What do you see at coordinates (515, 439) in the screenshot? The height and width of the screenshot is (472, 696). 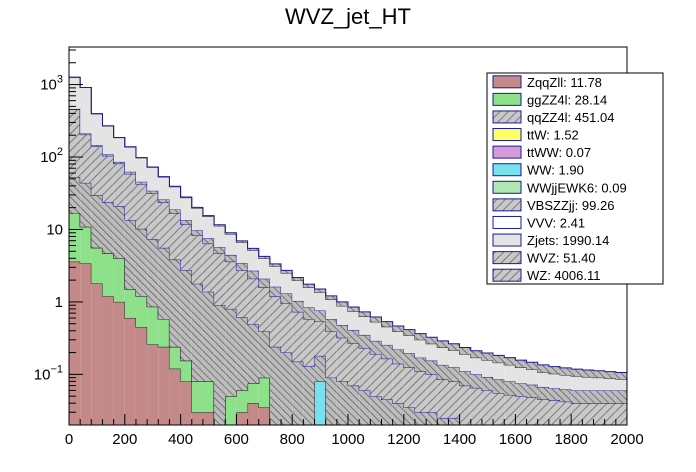 I see `x-tick-label: 1600` at bounding box center [515, 439].